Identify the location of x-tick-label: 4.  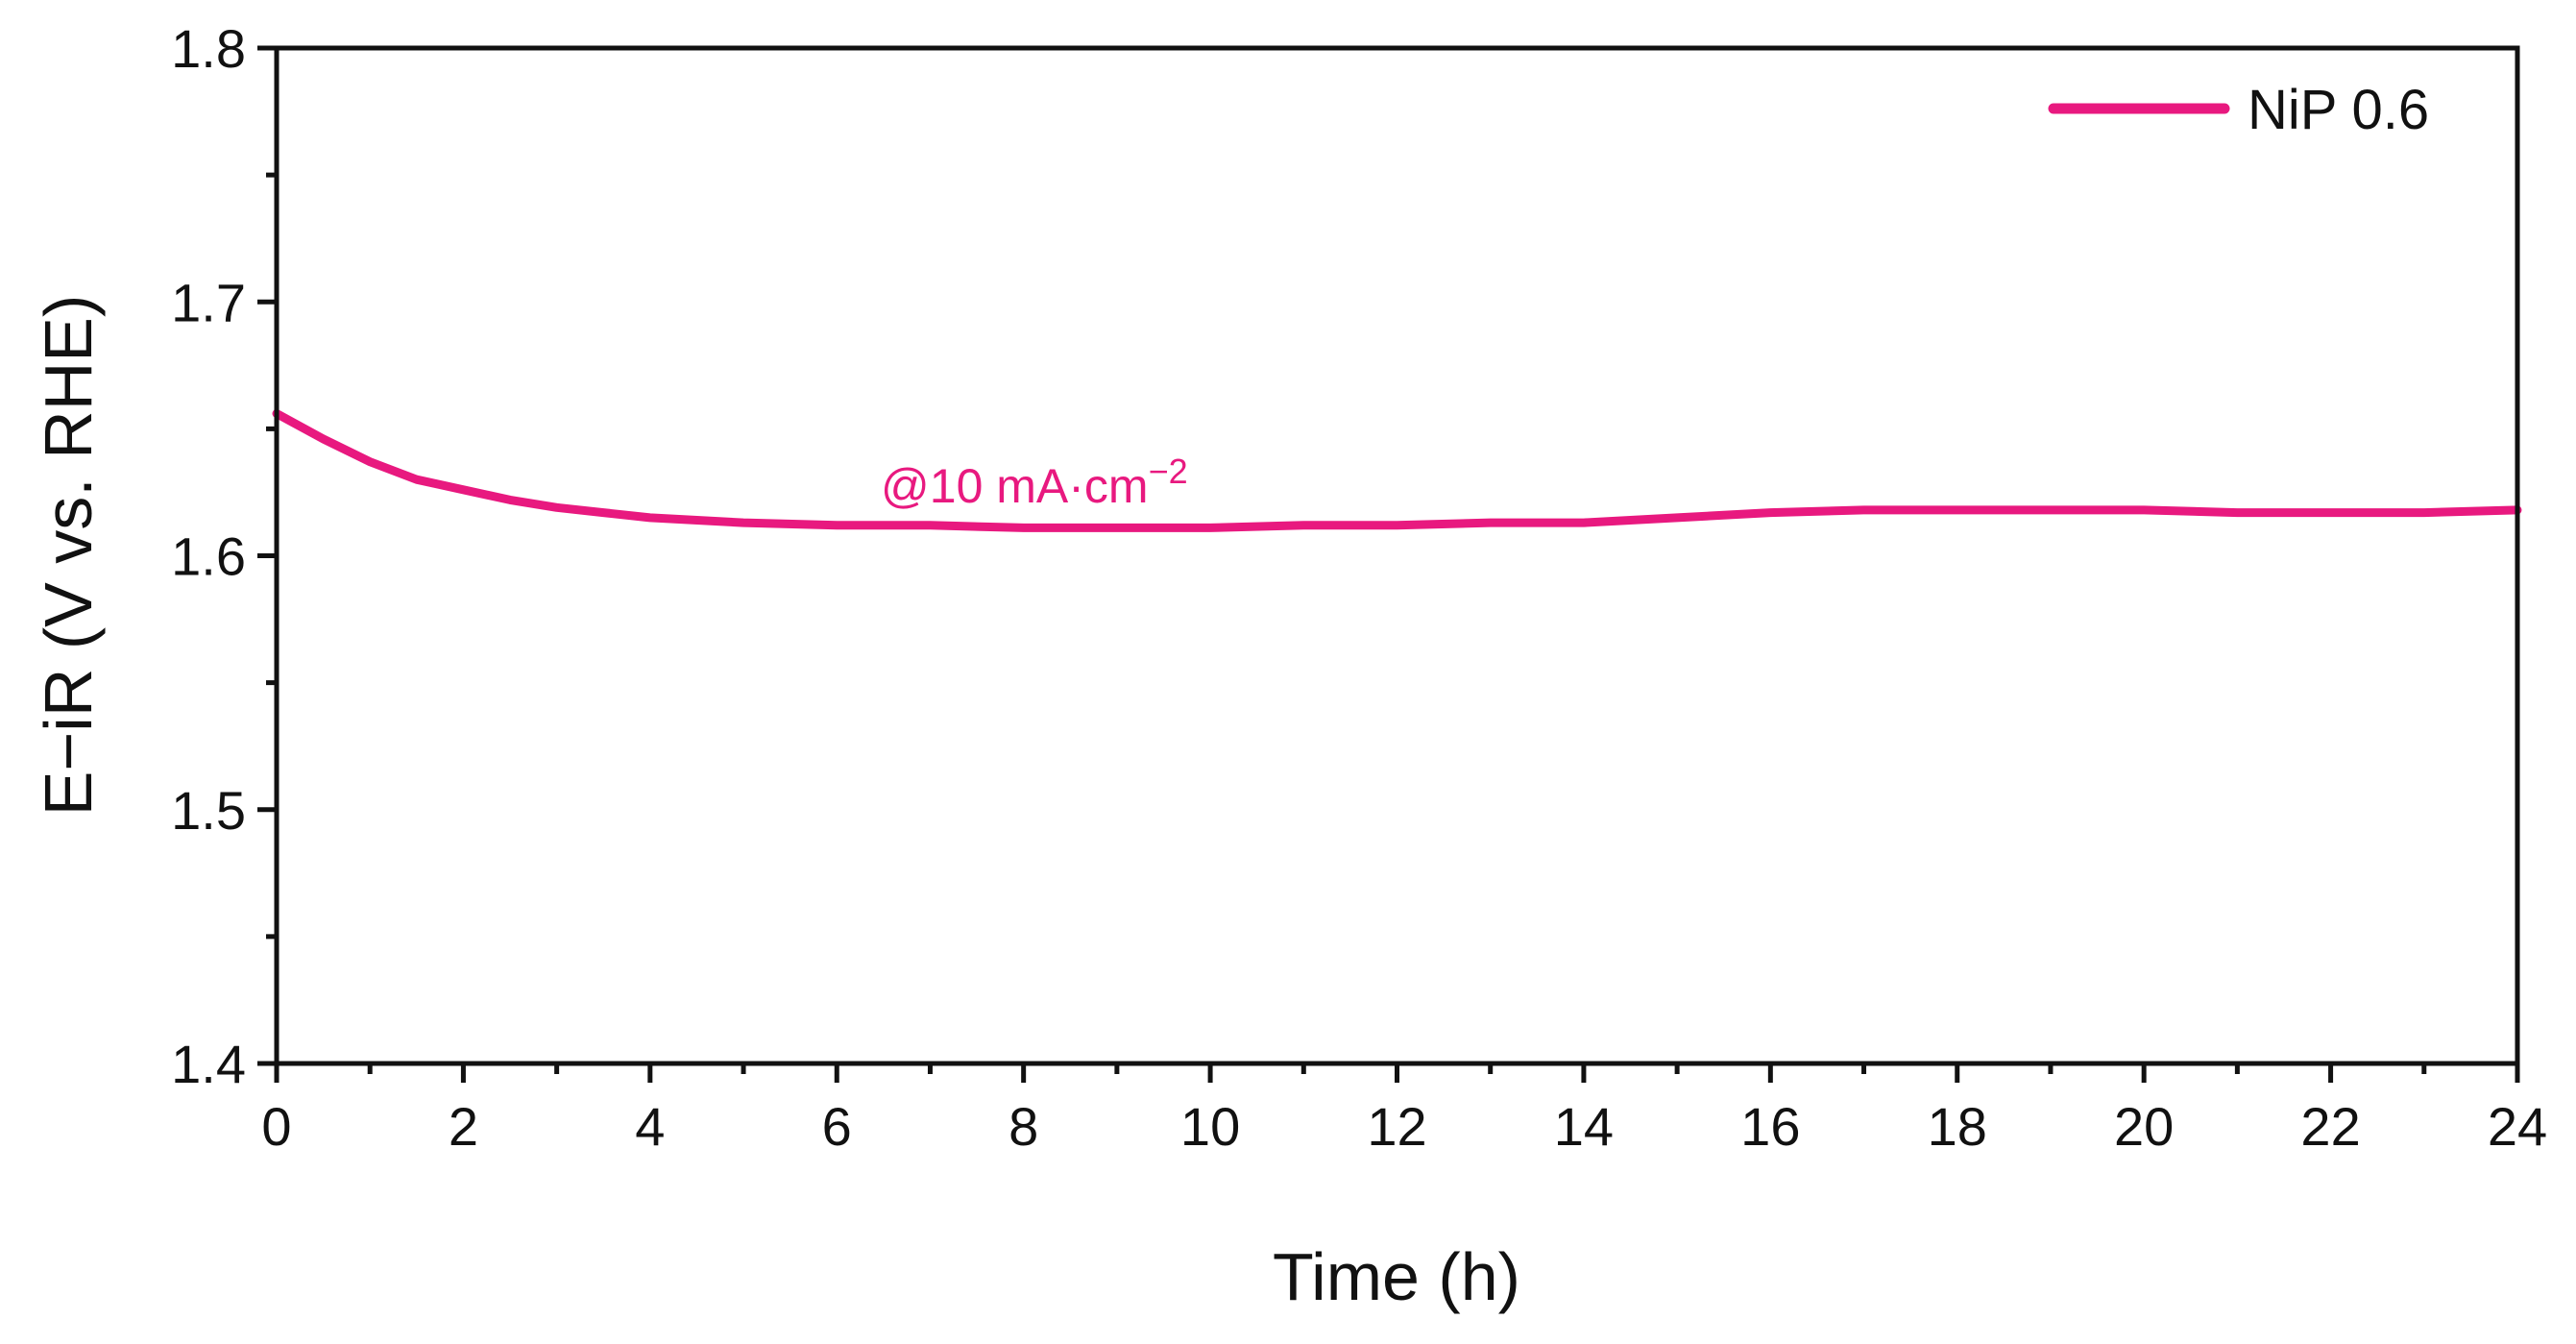
(650, 1126).